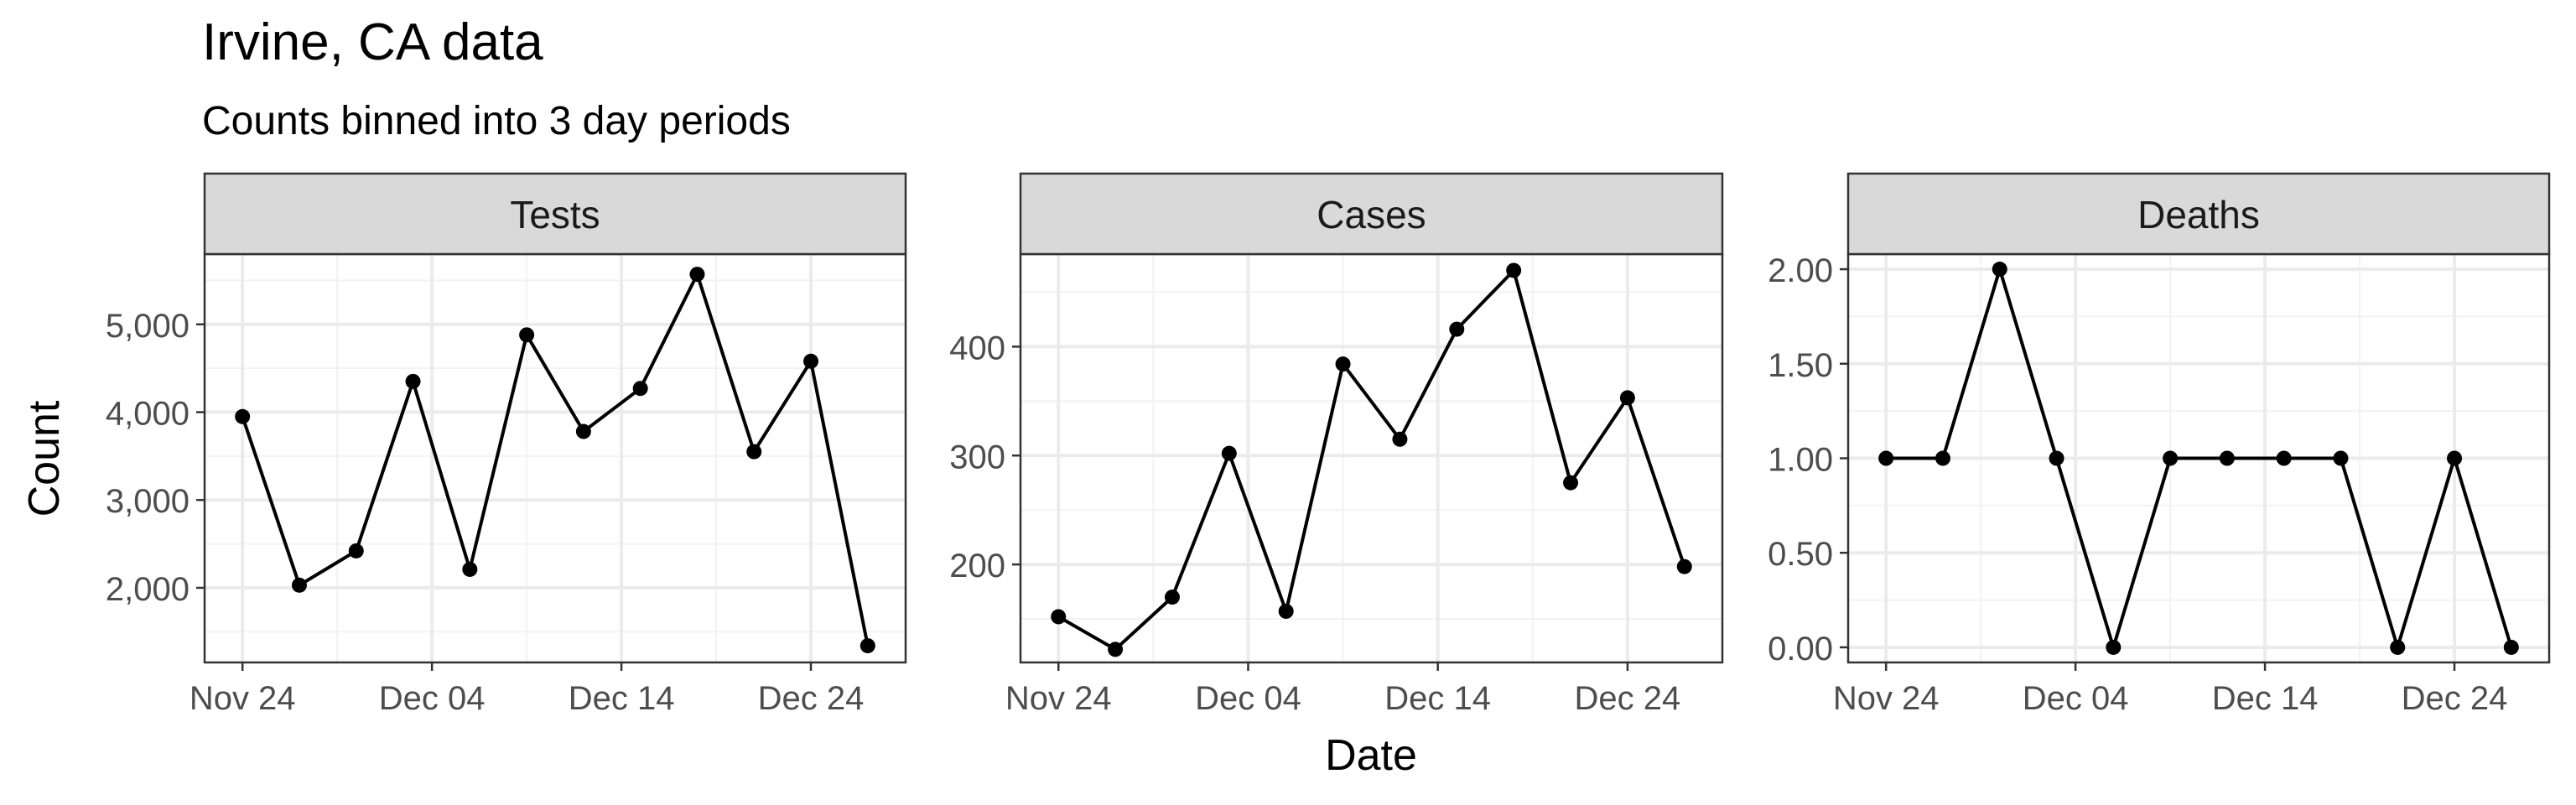 The width and height of the screenshot is (2576, 805). Describe the element at coordinates (44, 459) in the screenshot. I see `y-axis-title: Count` at that location.